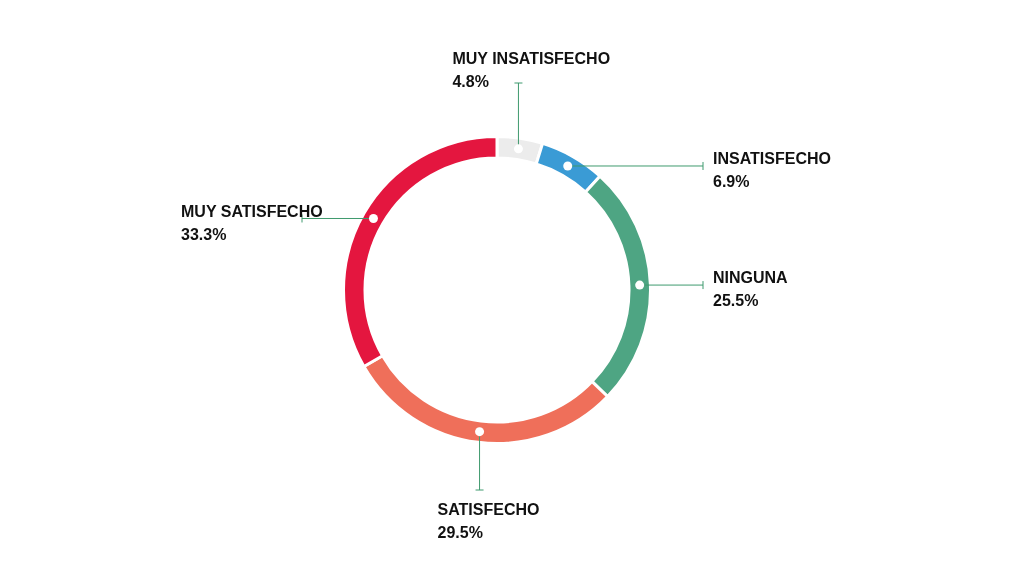 Image resolution: width=1024 pixels, height=576 pixels. Describe the element at coordinates (772, 159) in the screenshot. I see `slice-label: INSATISFECHO` at that location.